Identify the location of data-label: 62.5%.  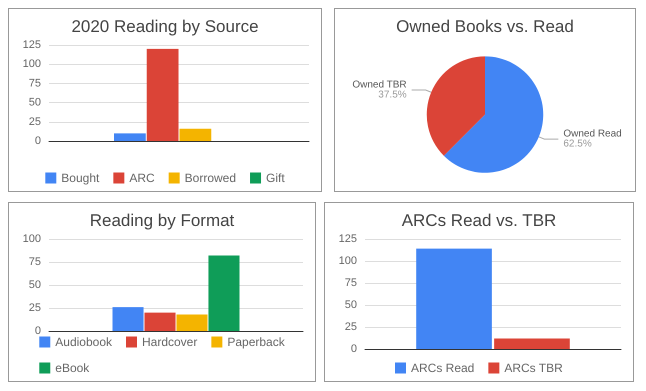
(577, 144).